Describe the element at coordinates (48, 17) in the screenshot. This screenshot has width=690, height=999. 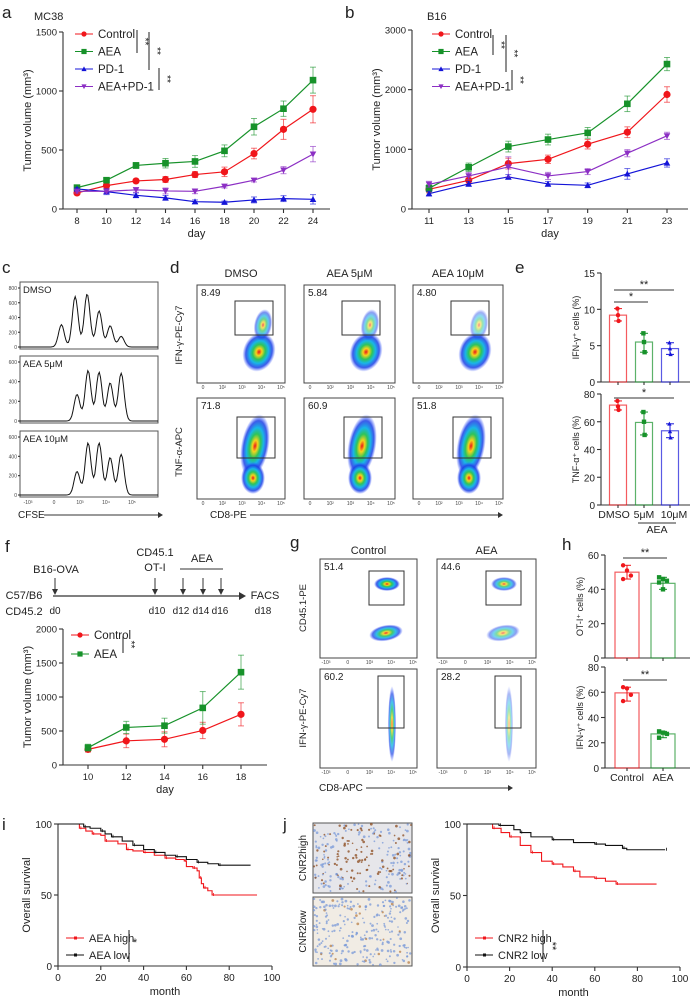
I see `chart-title: MC38` at that location.